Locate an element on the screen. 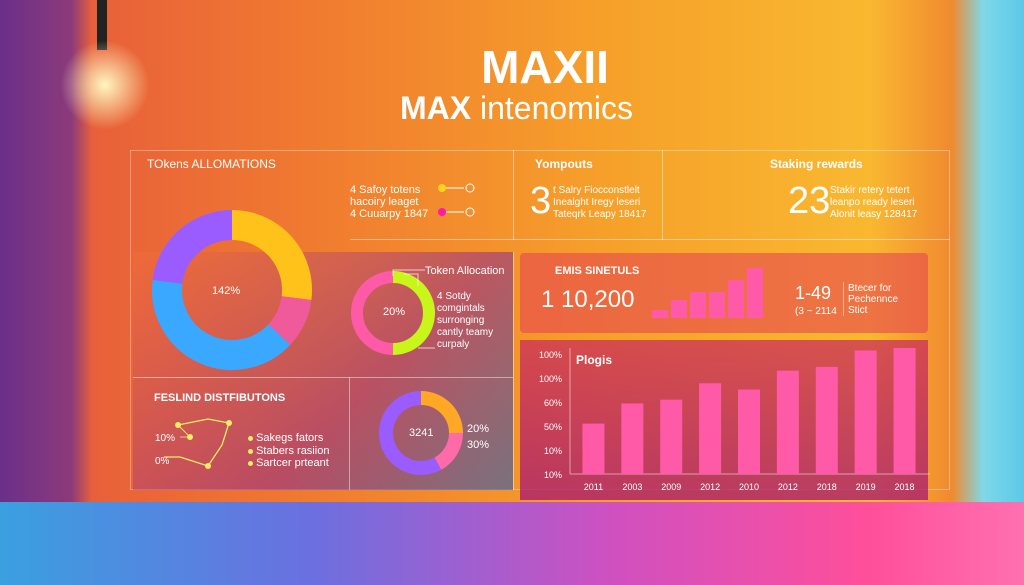 This screenshot has width=1024, height=585. allocation-line: surronging is located at coordinates (461, 320).